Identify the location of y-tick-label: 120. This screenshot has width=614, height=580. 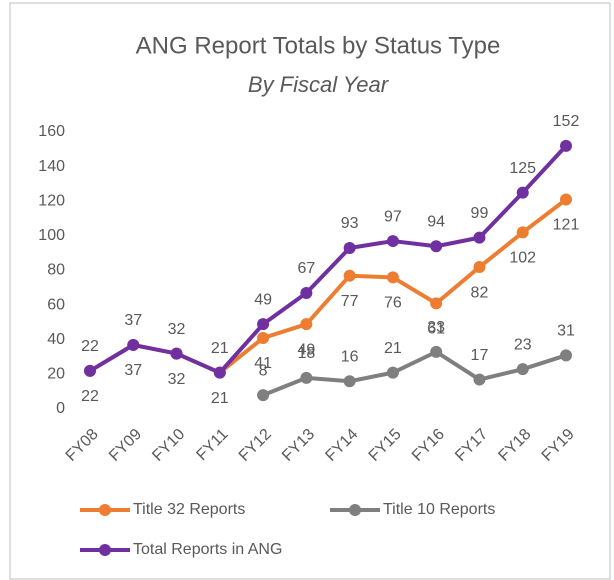
(51, 200).